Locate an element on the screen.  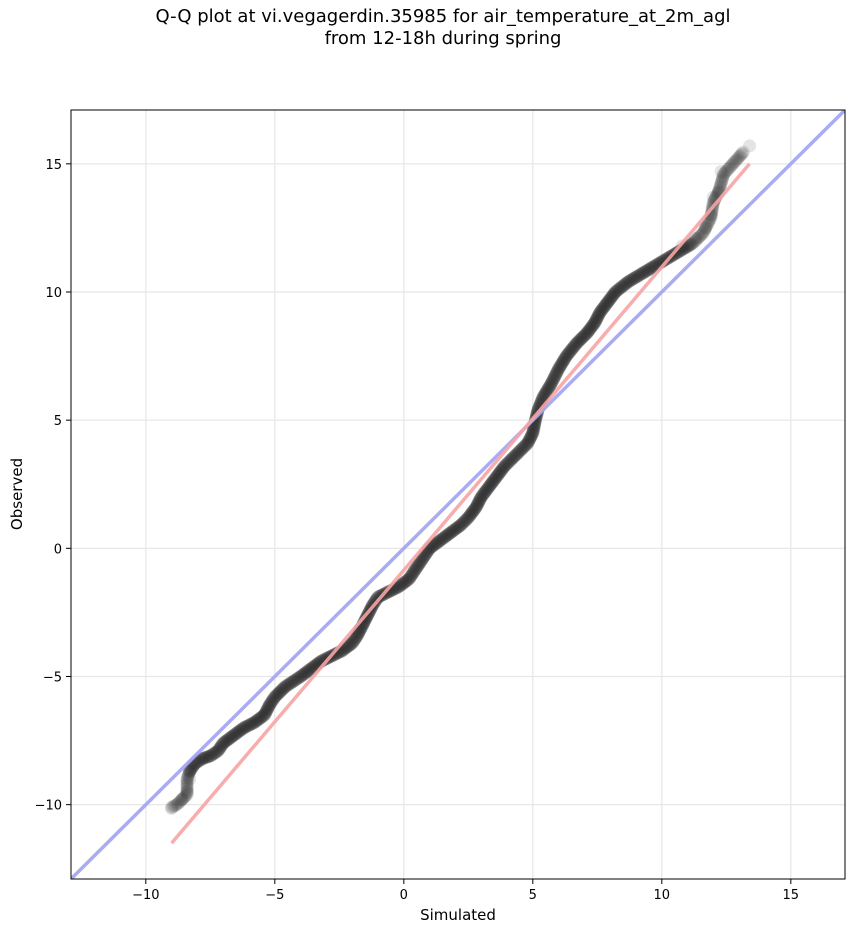
y-tick-label: −5 is located at coordinates (52, 677).